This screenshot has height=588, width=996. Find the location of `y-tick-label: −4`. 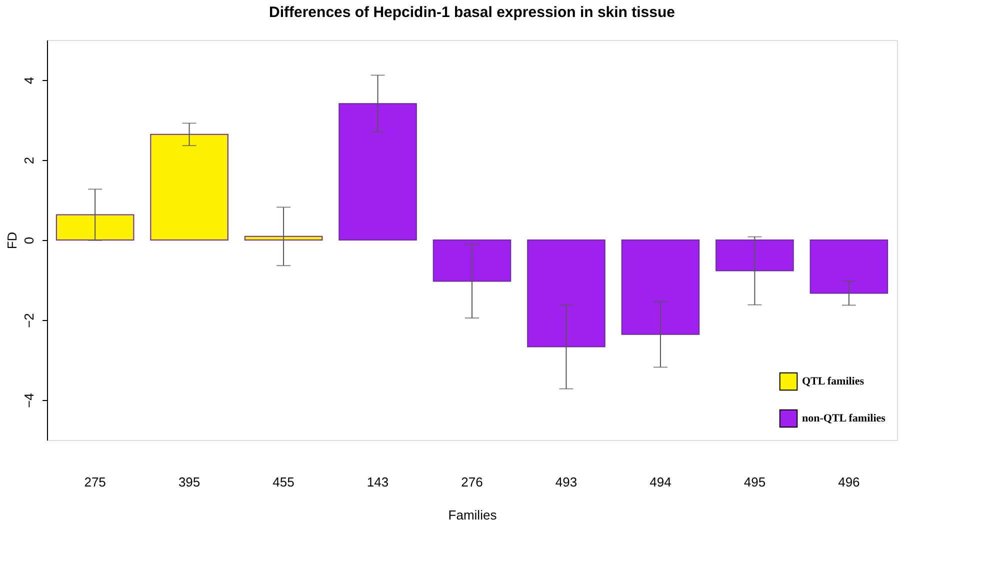

y-tick-label: −4 is located at coordinates (29, 400).